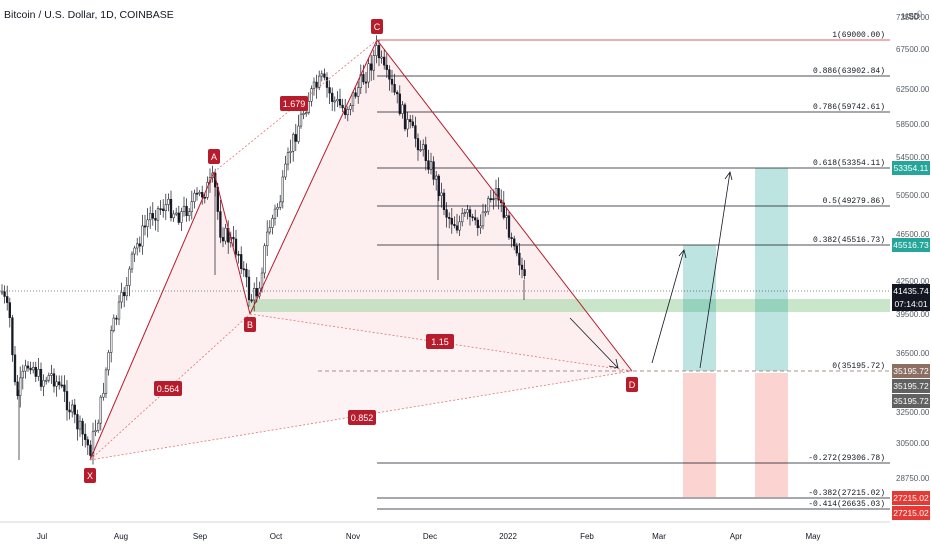  I want to click on currency-label: USD, so click(911, 16).